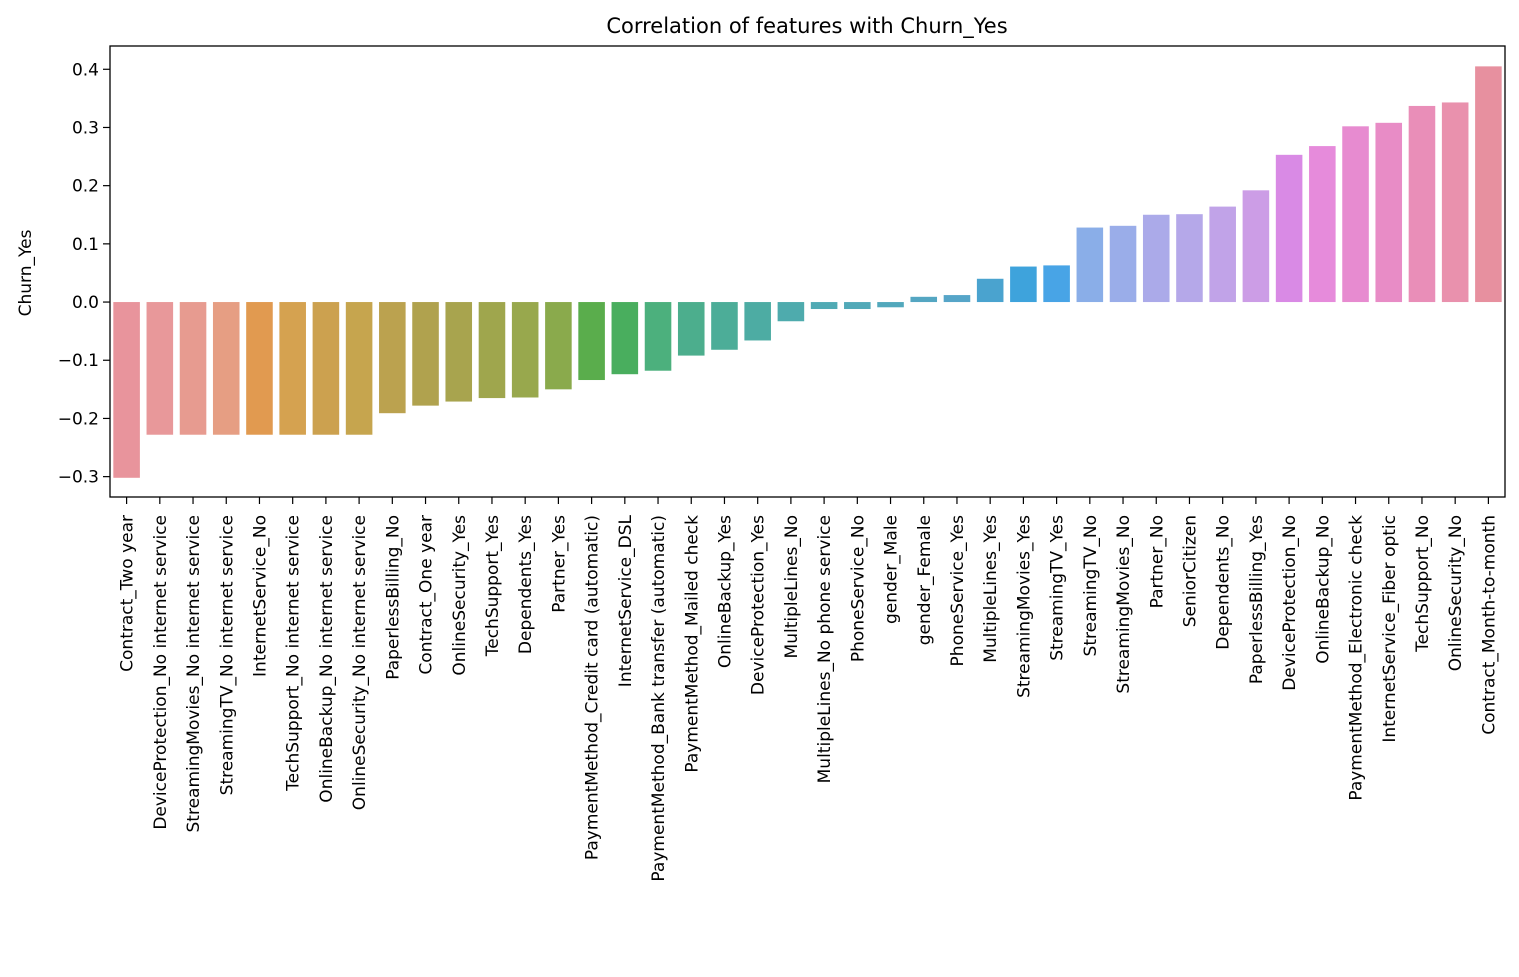 The width and height of the screenshot is (1519, 977). What do you see at coordinates (1456, 593) in the screenshot?
I see `x-tick-label: OnlineSecurity_No` at bounding box center [1456, 593].